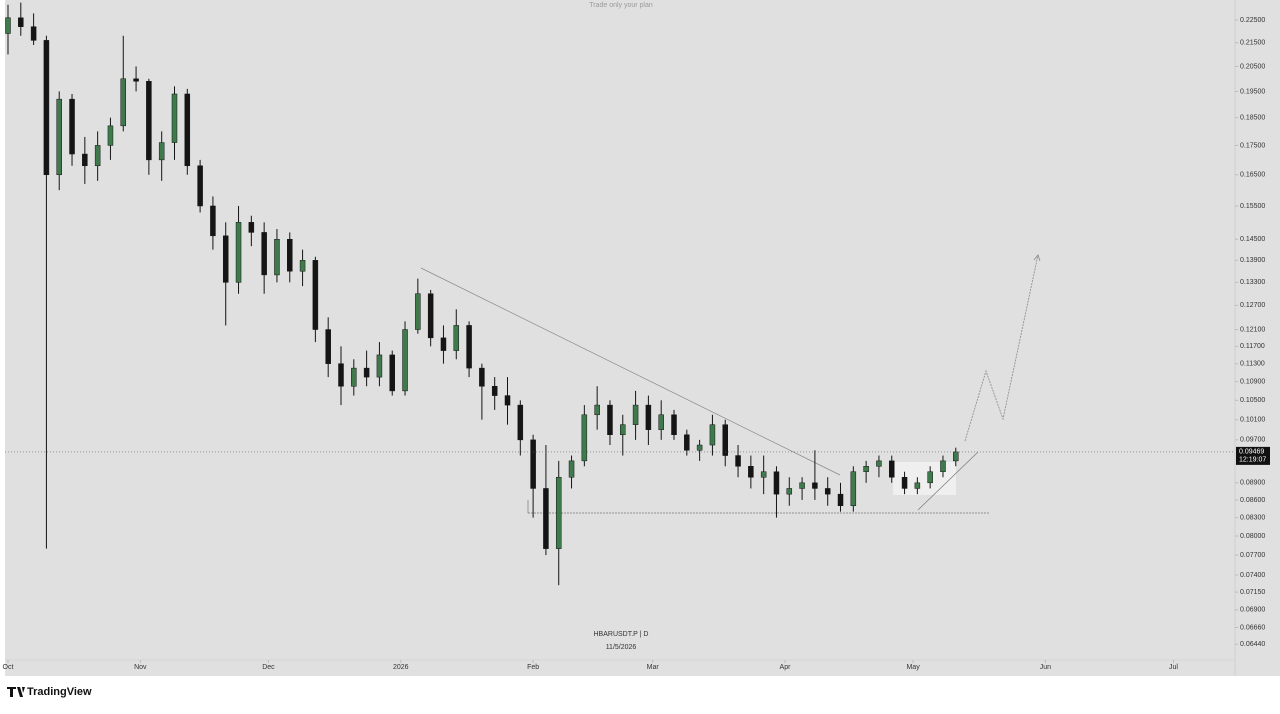 This screenshot has width=1280, height=714. Describe the element at coordinates (1252, 500) in the screenshot. I see `y-tick-label: 0.08600` at that location.